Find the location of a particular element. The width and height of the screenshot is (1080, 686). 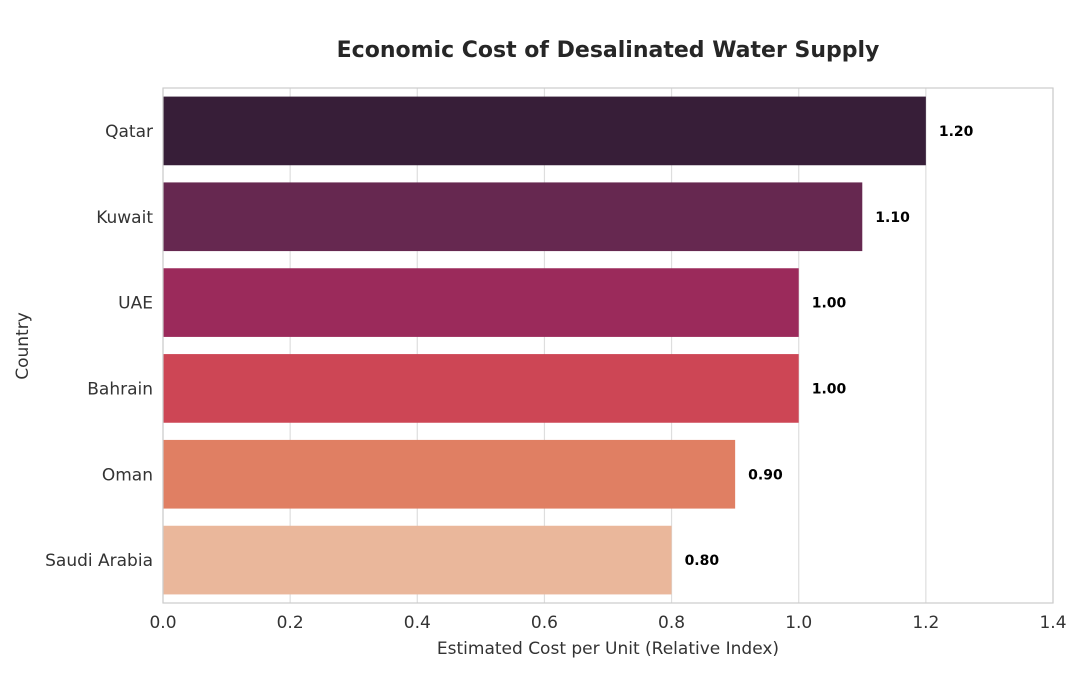

y-axis-label: Country is located at coordinates (23, 346).